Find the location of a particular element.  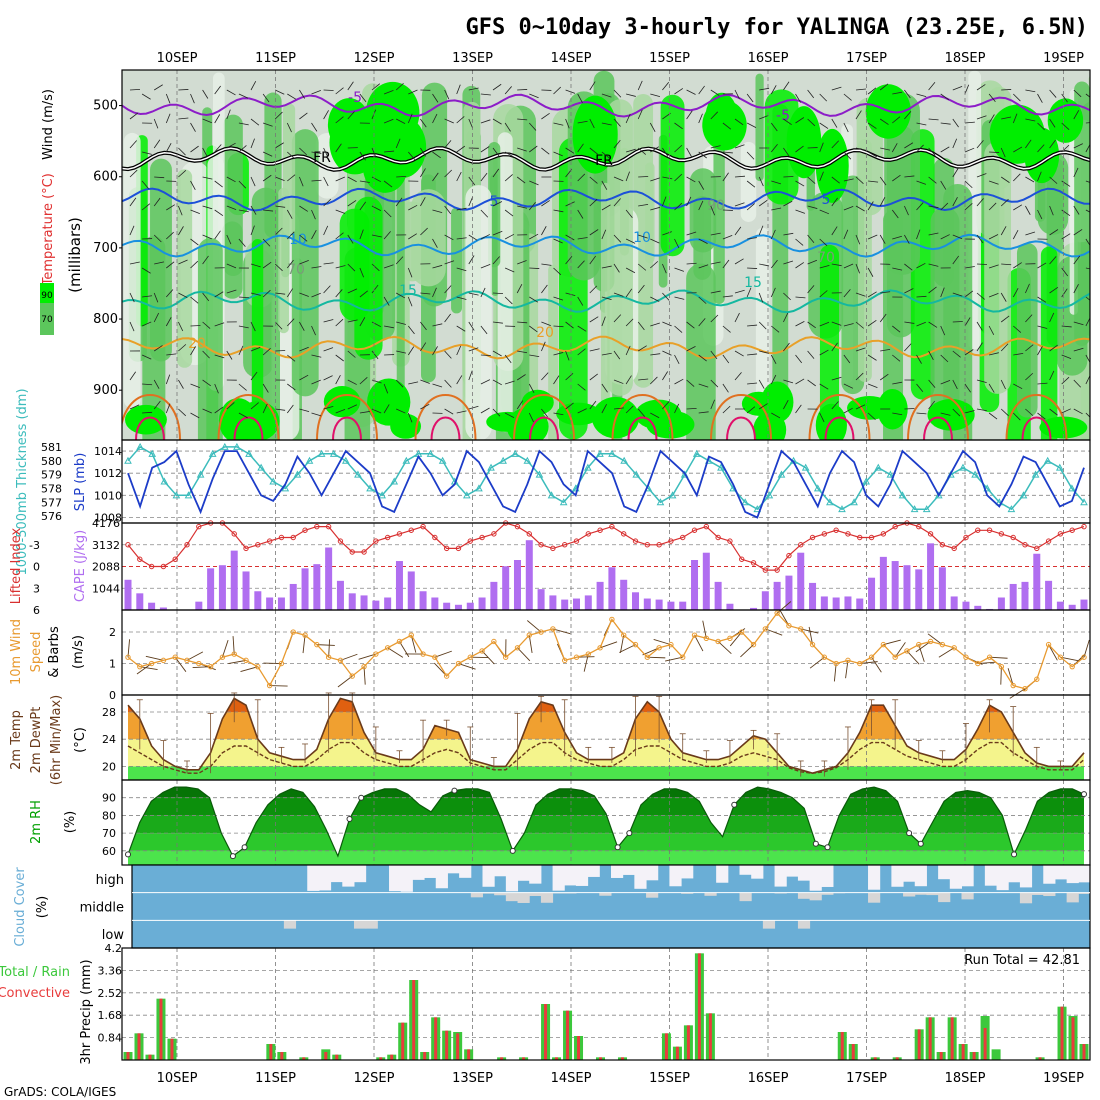

precip-tick-label: 3.36 is located at coordinates (110, 970).